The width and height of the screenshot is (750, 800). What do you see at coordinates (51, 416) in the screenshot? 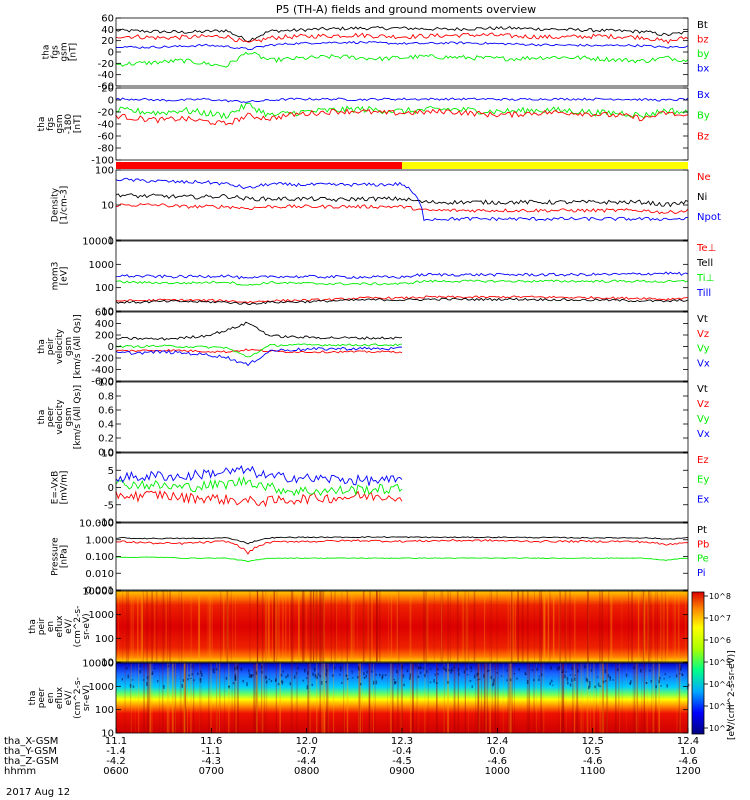
I see `y-axis-label-line: peer` at bounding box center [51, 416].